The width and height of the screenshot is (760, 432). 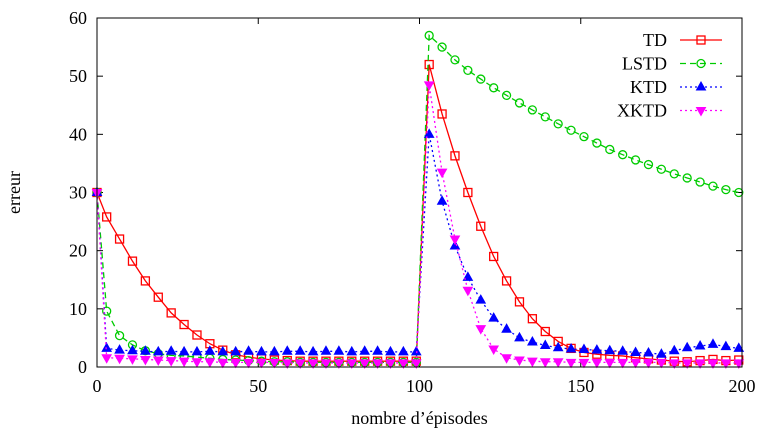 What do you see at coordinates (672, 64) in the screenshot?
I see `legend-item-lstd: LSTD` at bounding box center [672, 64].